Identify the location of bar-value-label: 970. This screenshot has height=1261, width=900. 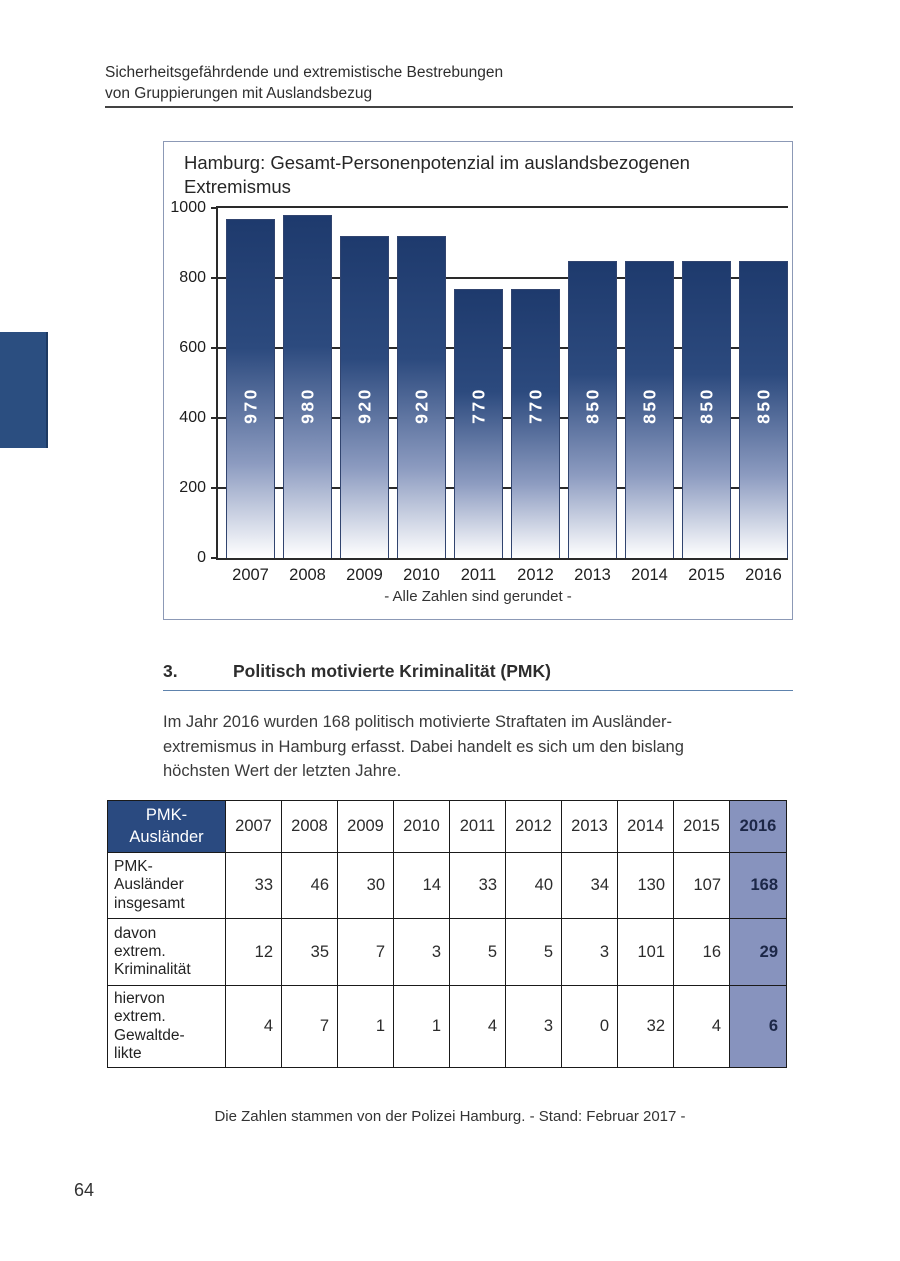
(250, 405).